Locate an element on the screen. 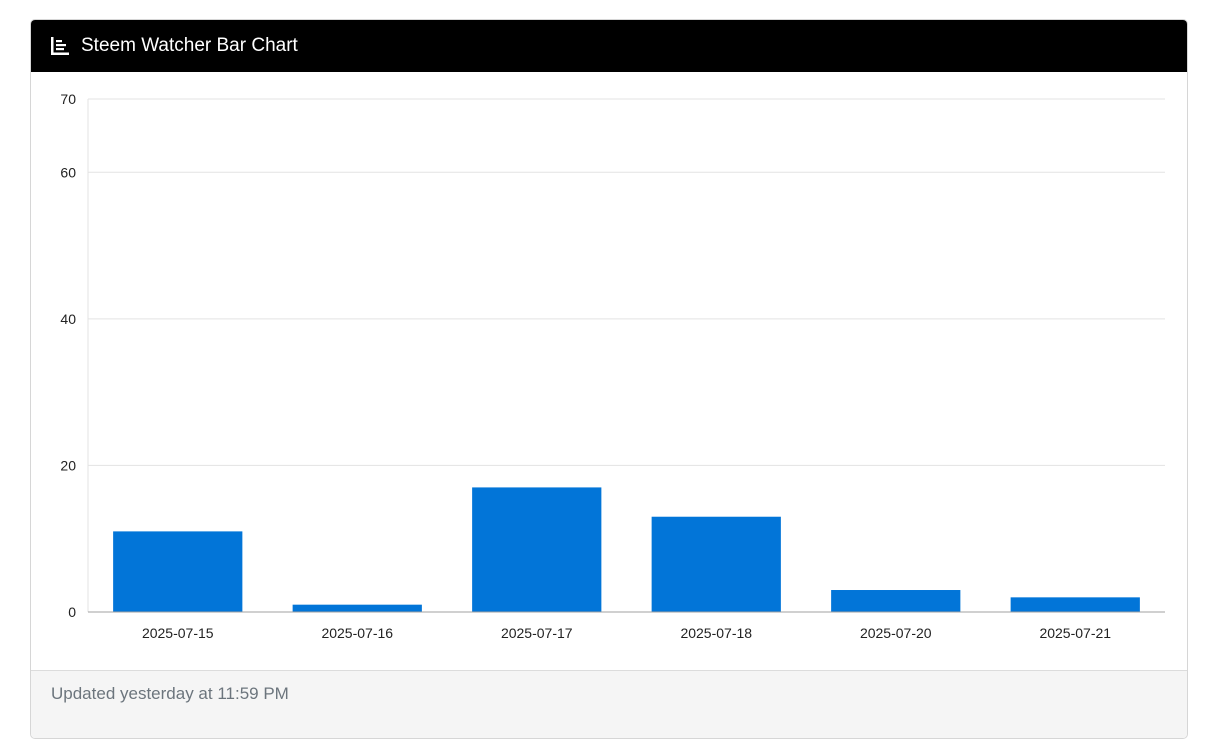 The height and width of the screenshot is (739, 1220). y-tick-label: 70 is located at coordinates (68, 99).